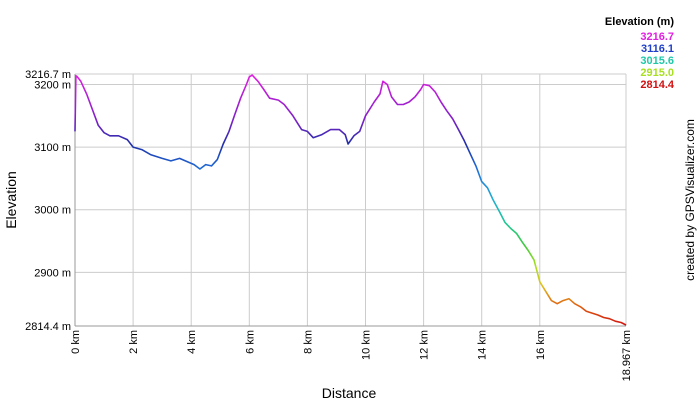 The height and width of the screenshot is (400, 700). I want to click on legend-entry: 2915.0, so click(657, 73).